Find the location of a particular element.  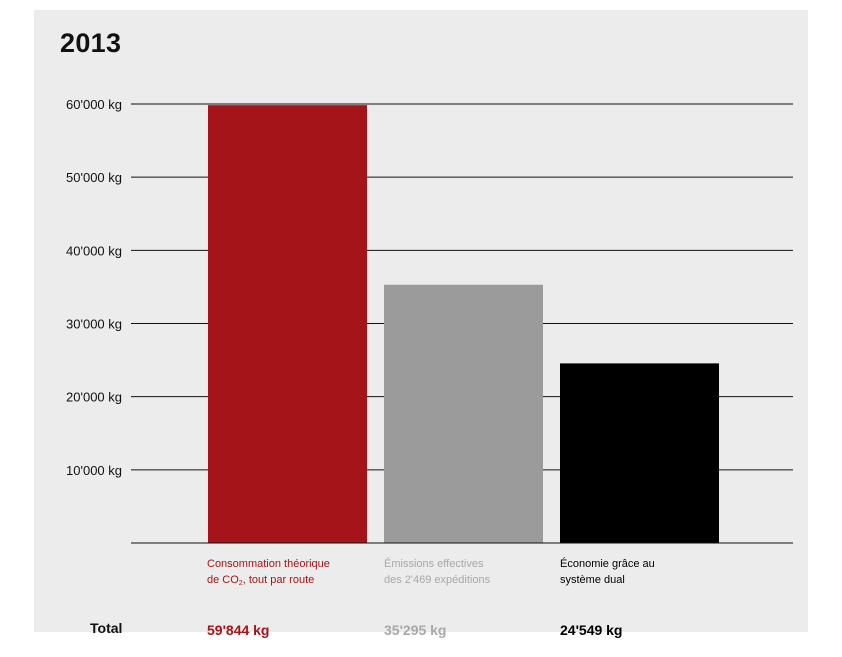

total-value-theoretical: 59'844 kg is located at coordinates (238, 630).